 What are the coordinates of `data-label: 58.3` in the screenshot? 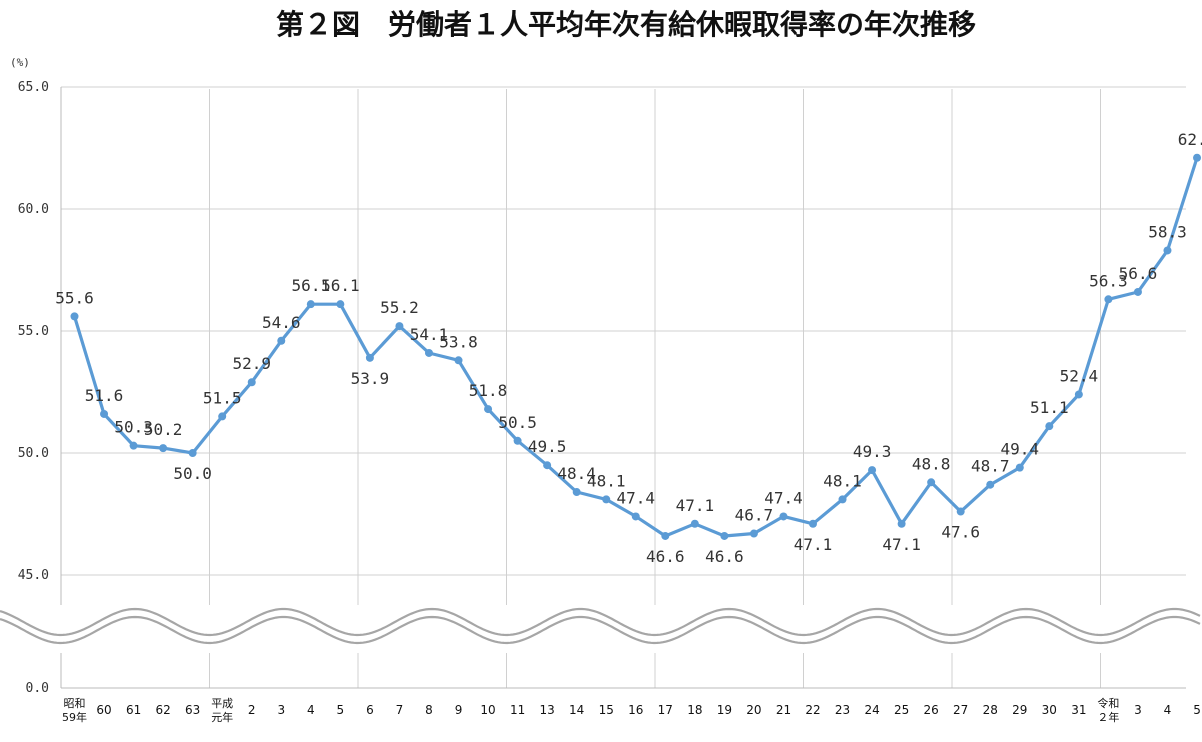 It's located at (1167, 231).